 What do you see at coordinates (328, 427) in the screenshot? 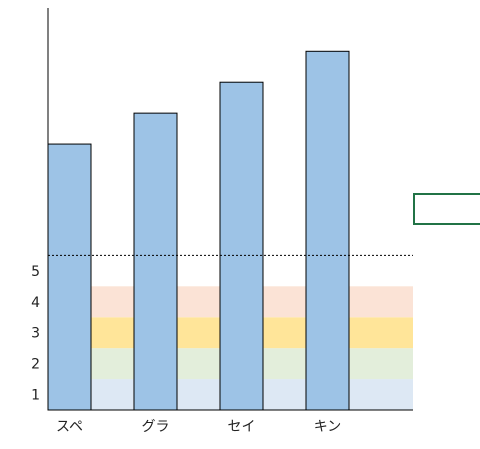
I see `x-tick-label: キン` at bounding box center [328, 427].